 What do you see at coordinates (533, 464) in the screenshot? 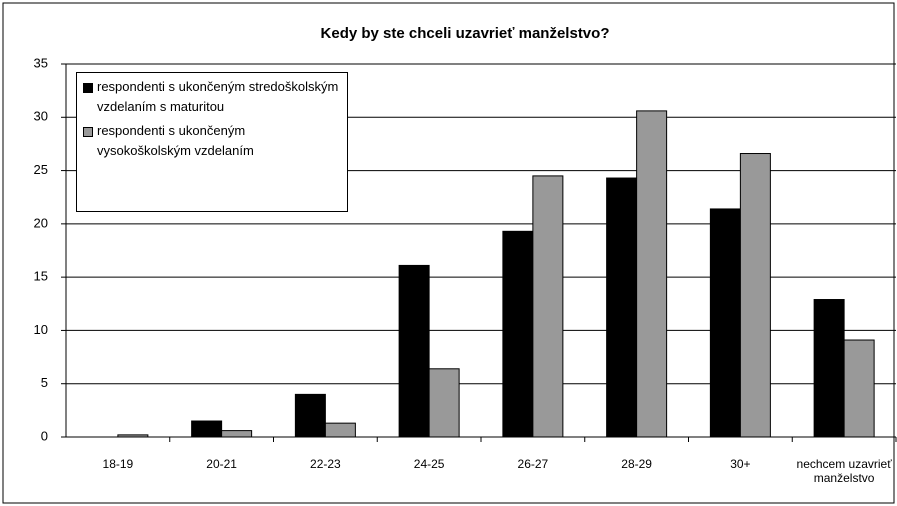
I see `x-tick-label: 26-27` at bounding box center [533, 464].